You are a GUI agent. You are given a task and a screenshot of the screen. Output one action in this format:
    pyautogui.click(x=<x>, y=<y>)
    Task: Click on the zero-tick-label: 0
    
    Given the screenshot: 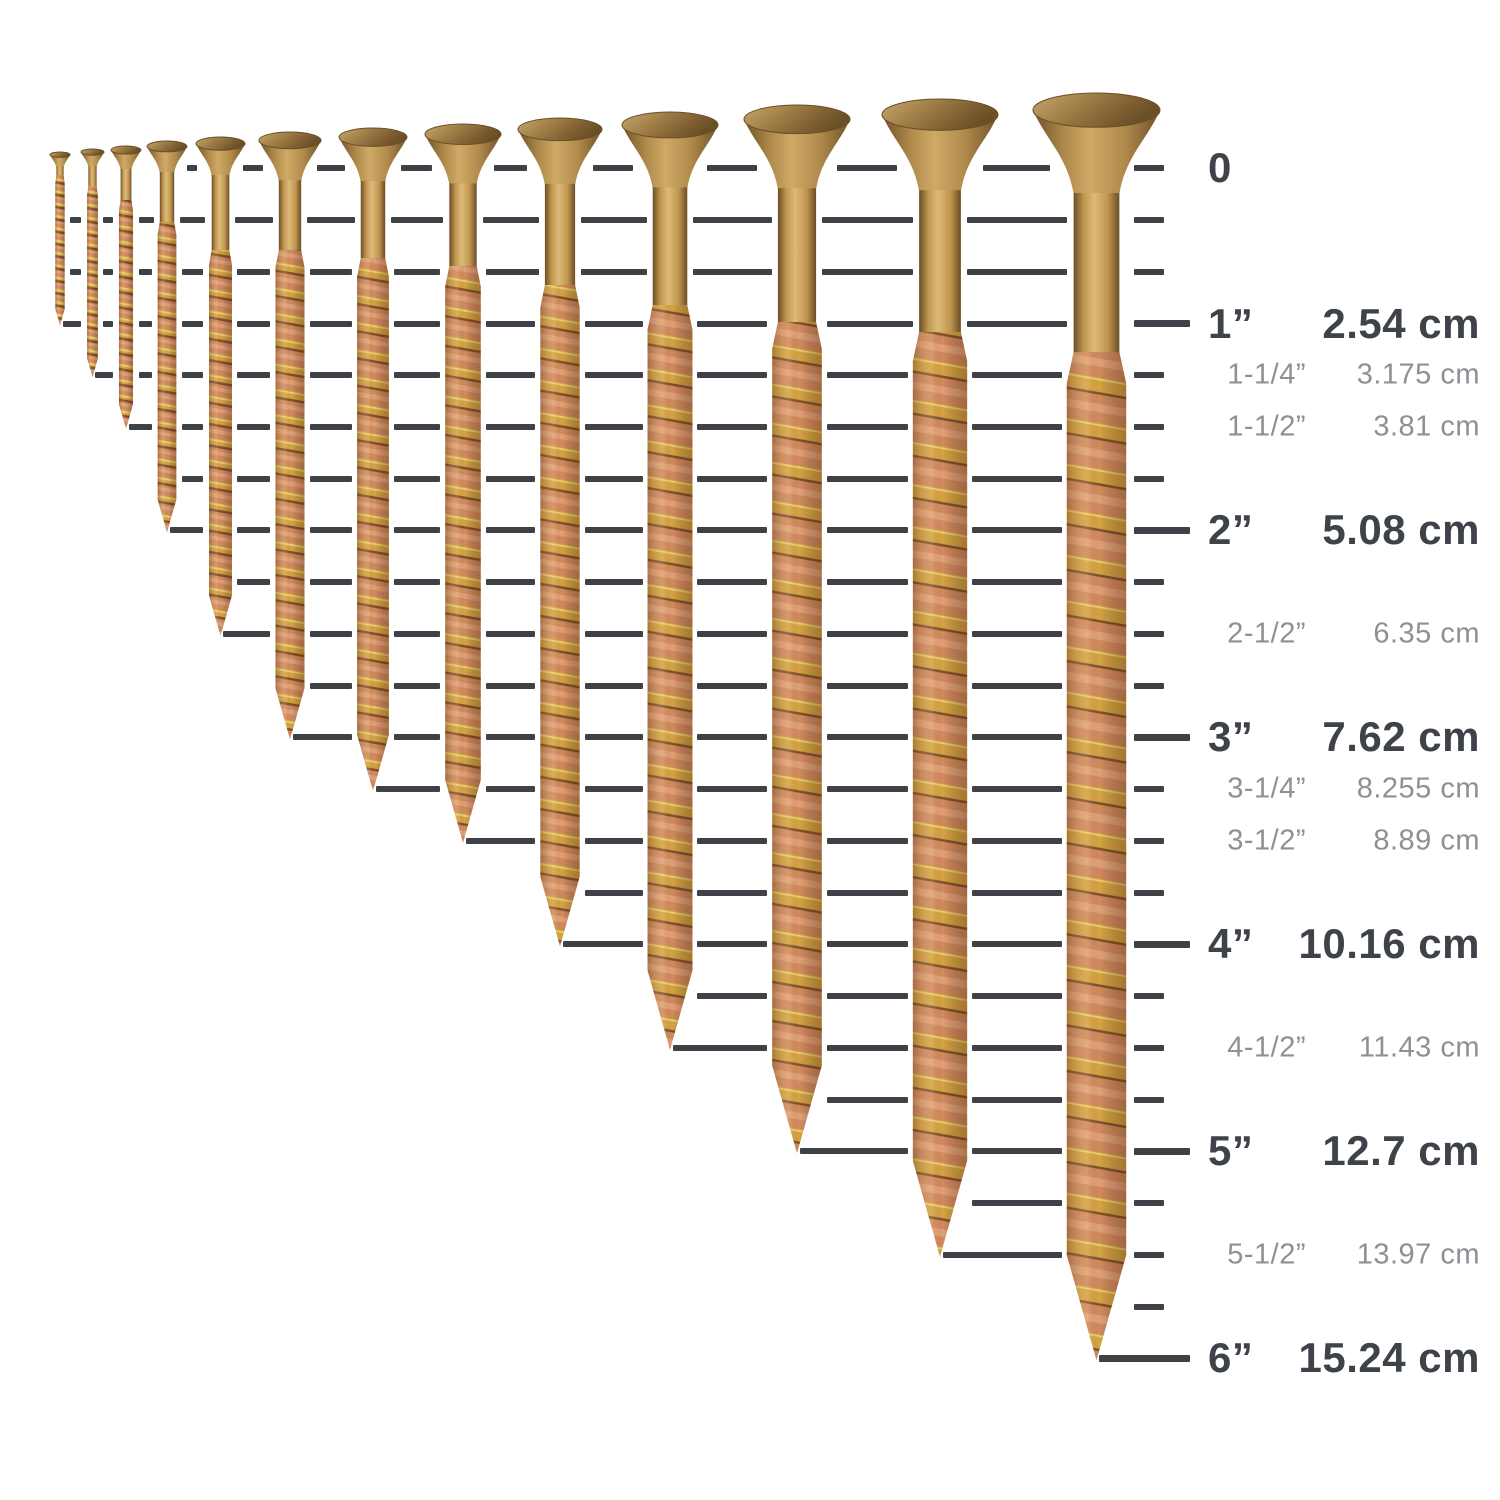 What is the action you would take?
    pyautogui.click(x=1220, y=167)
    